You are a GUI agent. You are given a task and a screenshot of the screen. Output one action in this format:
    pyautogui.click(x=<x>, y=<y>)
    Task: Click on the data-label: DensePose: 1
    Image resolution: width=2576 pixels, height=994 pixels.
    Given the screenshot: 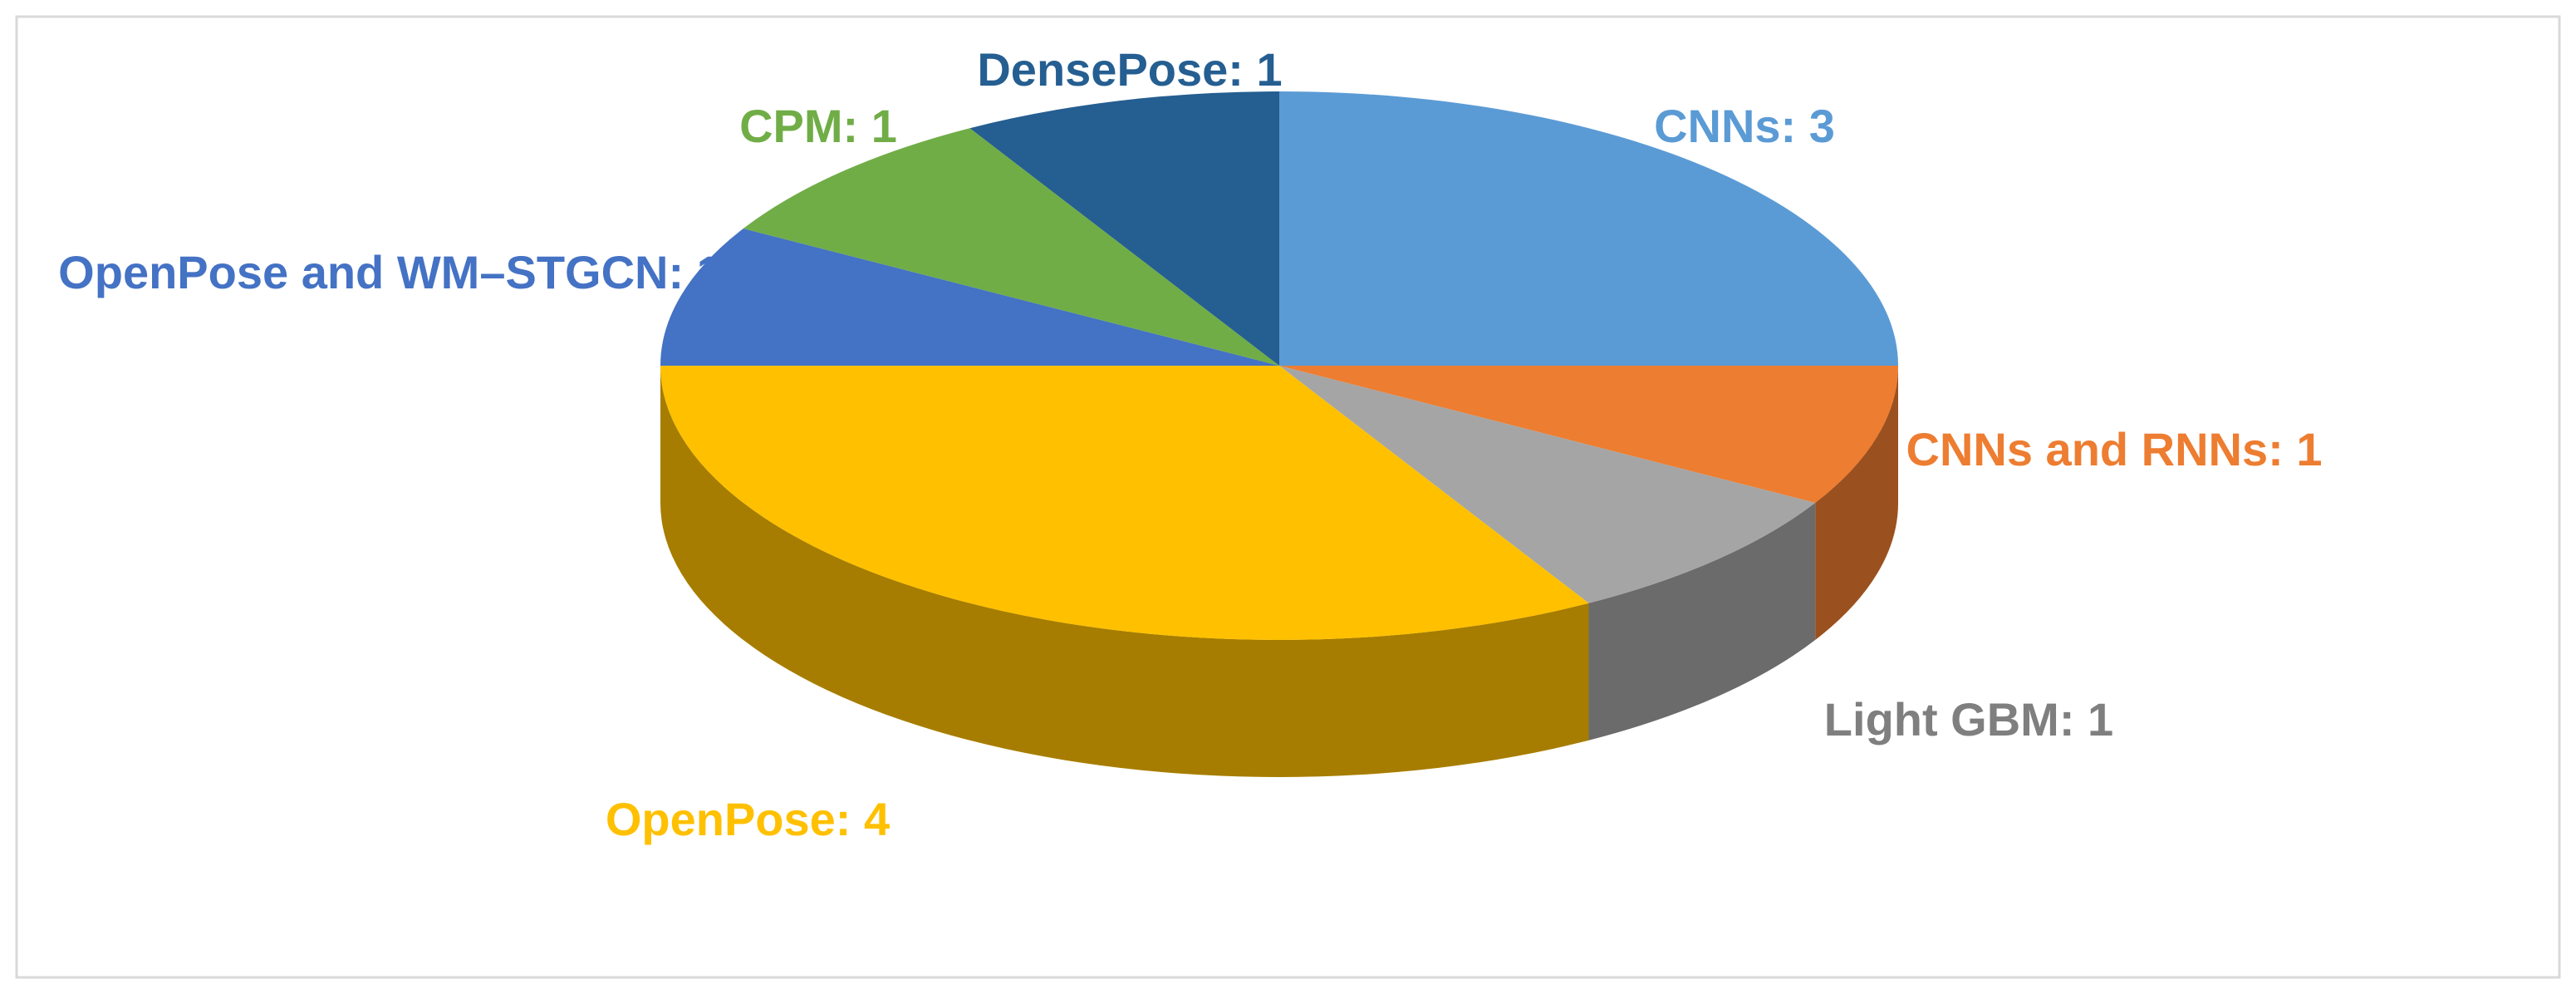 What is the action you would take?
    pyautogui.click(x=1129, y=69)
    